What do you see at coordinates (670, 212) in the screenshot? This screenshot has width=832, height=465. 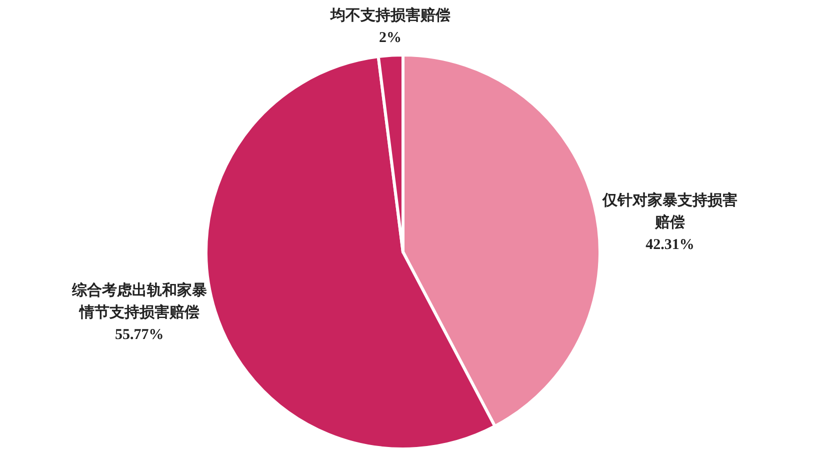 I see `slice-label: 仅针对家暴支持损害赔偿` at bounding box center [670, 212].